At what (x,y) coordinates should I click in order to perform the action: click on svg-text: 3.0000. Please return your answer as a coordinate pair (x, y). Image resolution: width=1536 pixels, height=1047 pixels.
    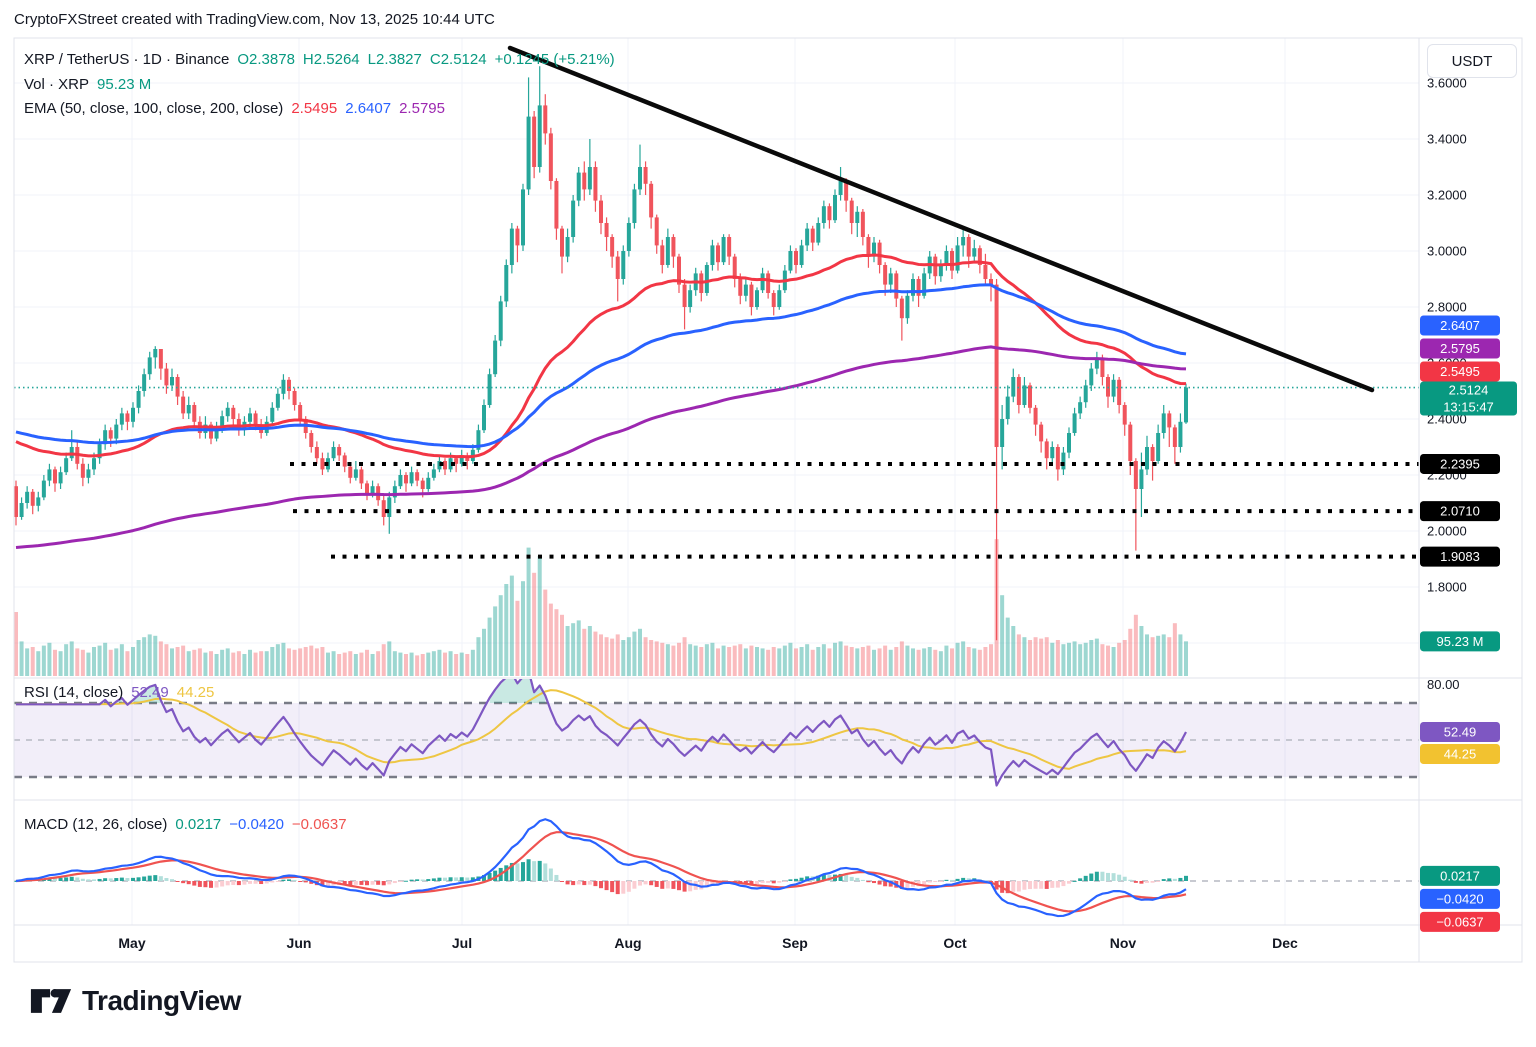
    Looking at the image, I should click on (1447, 251).